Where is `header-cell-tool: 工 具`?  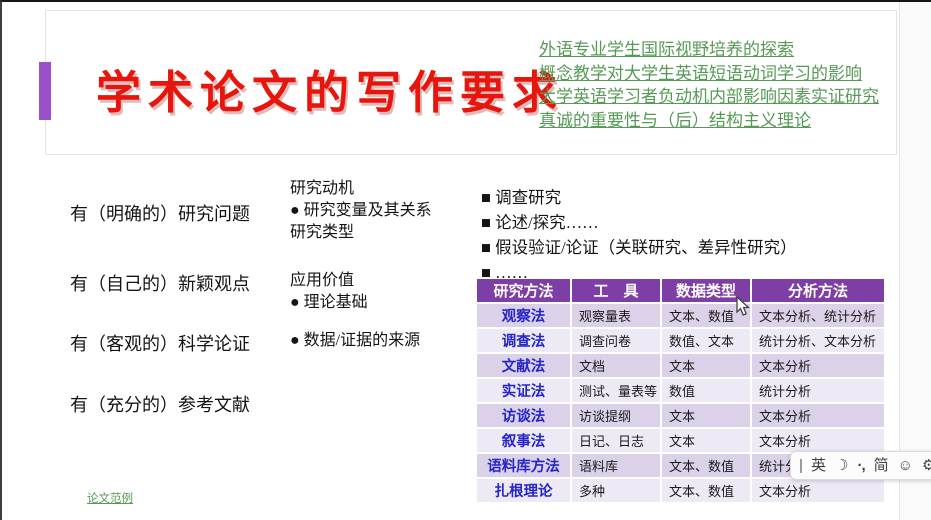
header-cell-tool: 工 具 is located at coordinates (616, 290).